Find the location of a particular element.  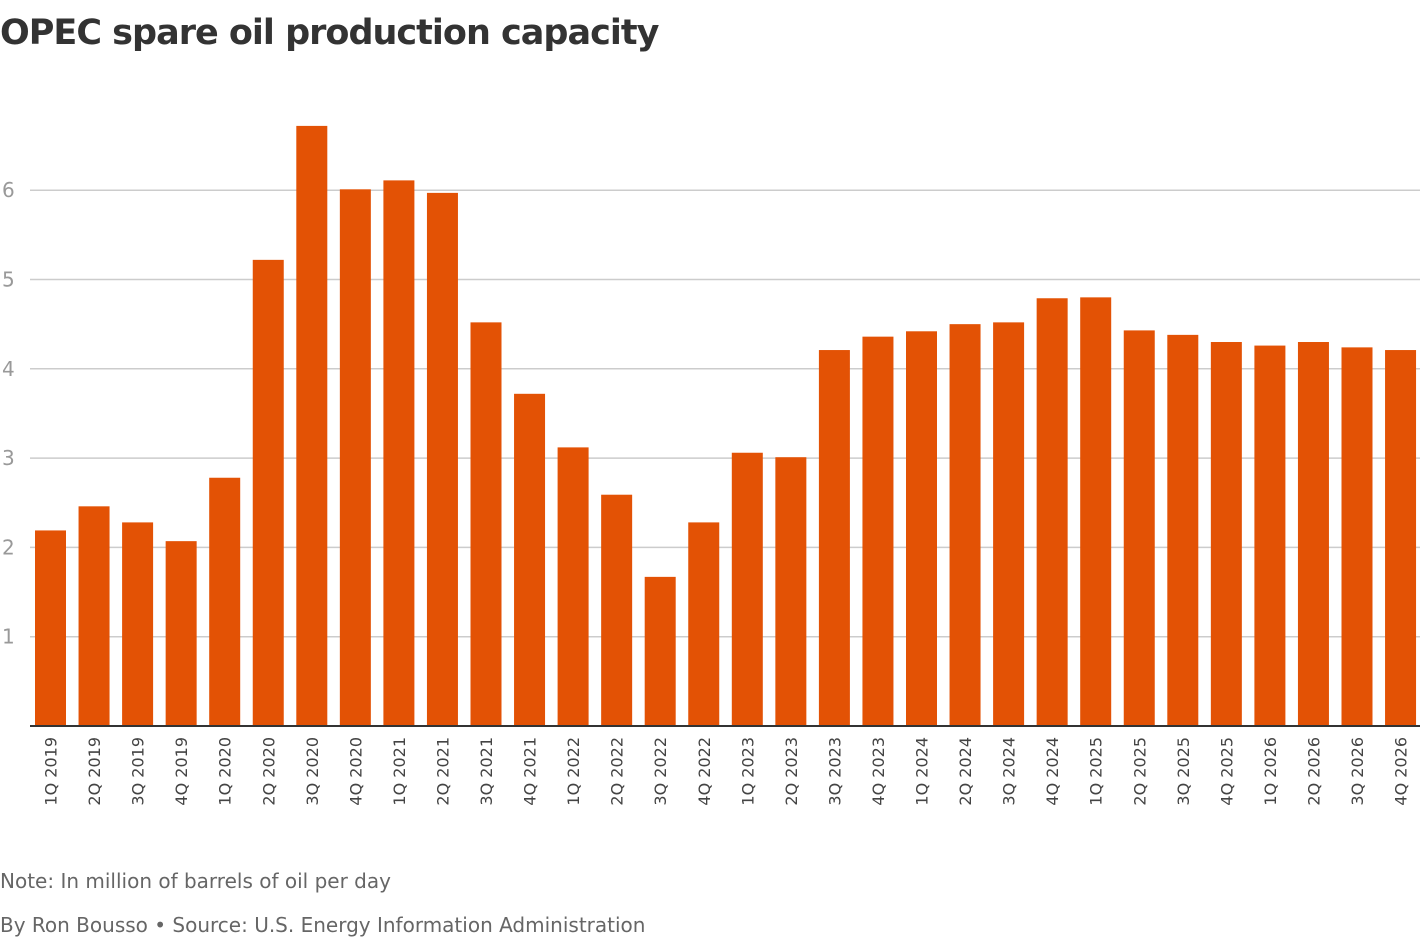

y-axis: 1 2 3 4 5 6 is located at coordinates (8, 413).